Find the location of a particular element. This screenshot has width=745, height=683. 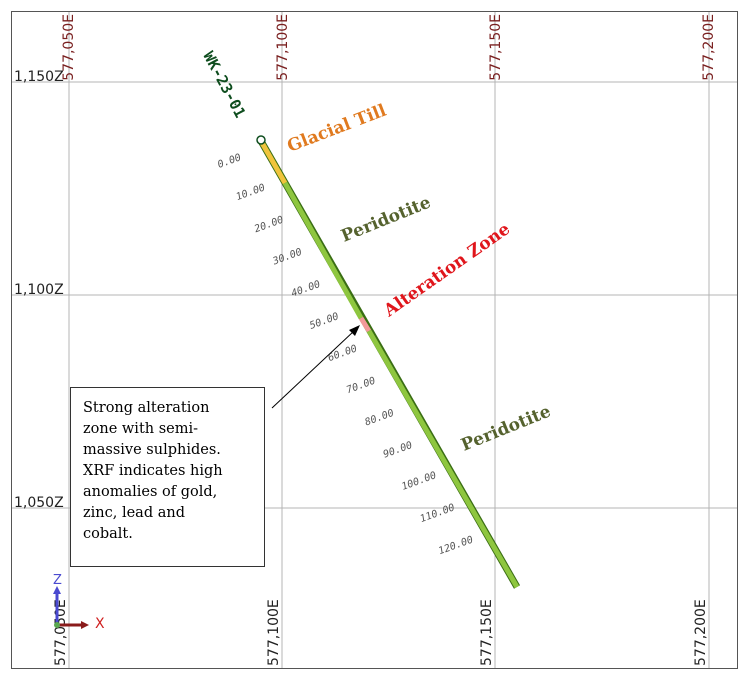

callout-line: Strong alteration is located at coordinates (146, 408).